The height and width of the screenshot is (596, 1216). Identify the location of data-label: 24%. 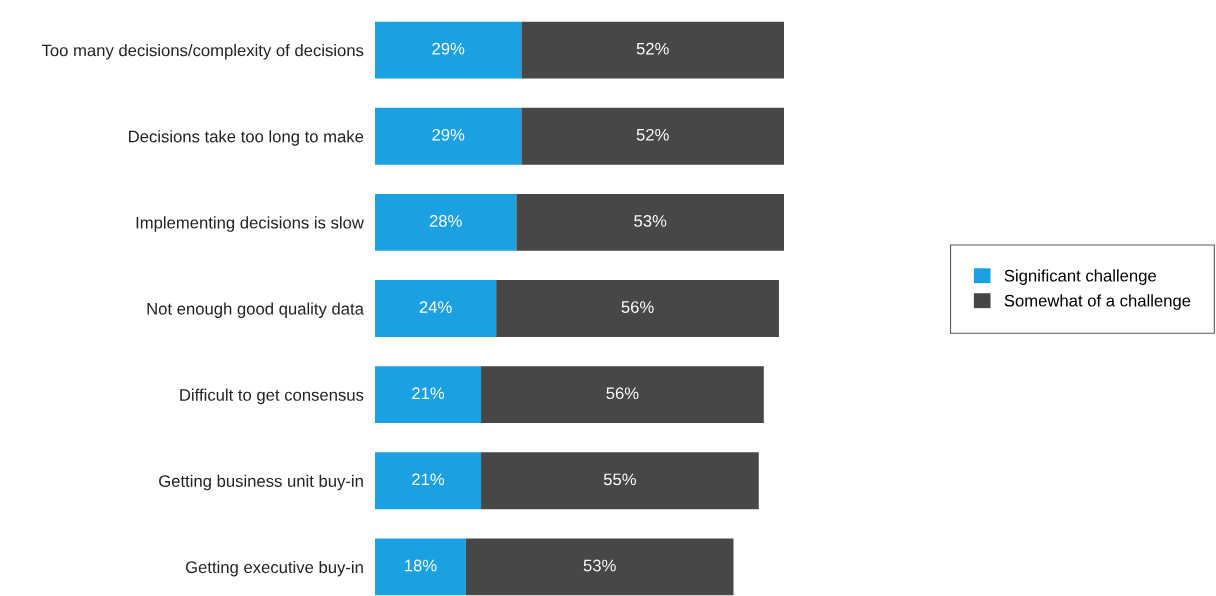
(435, 307).